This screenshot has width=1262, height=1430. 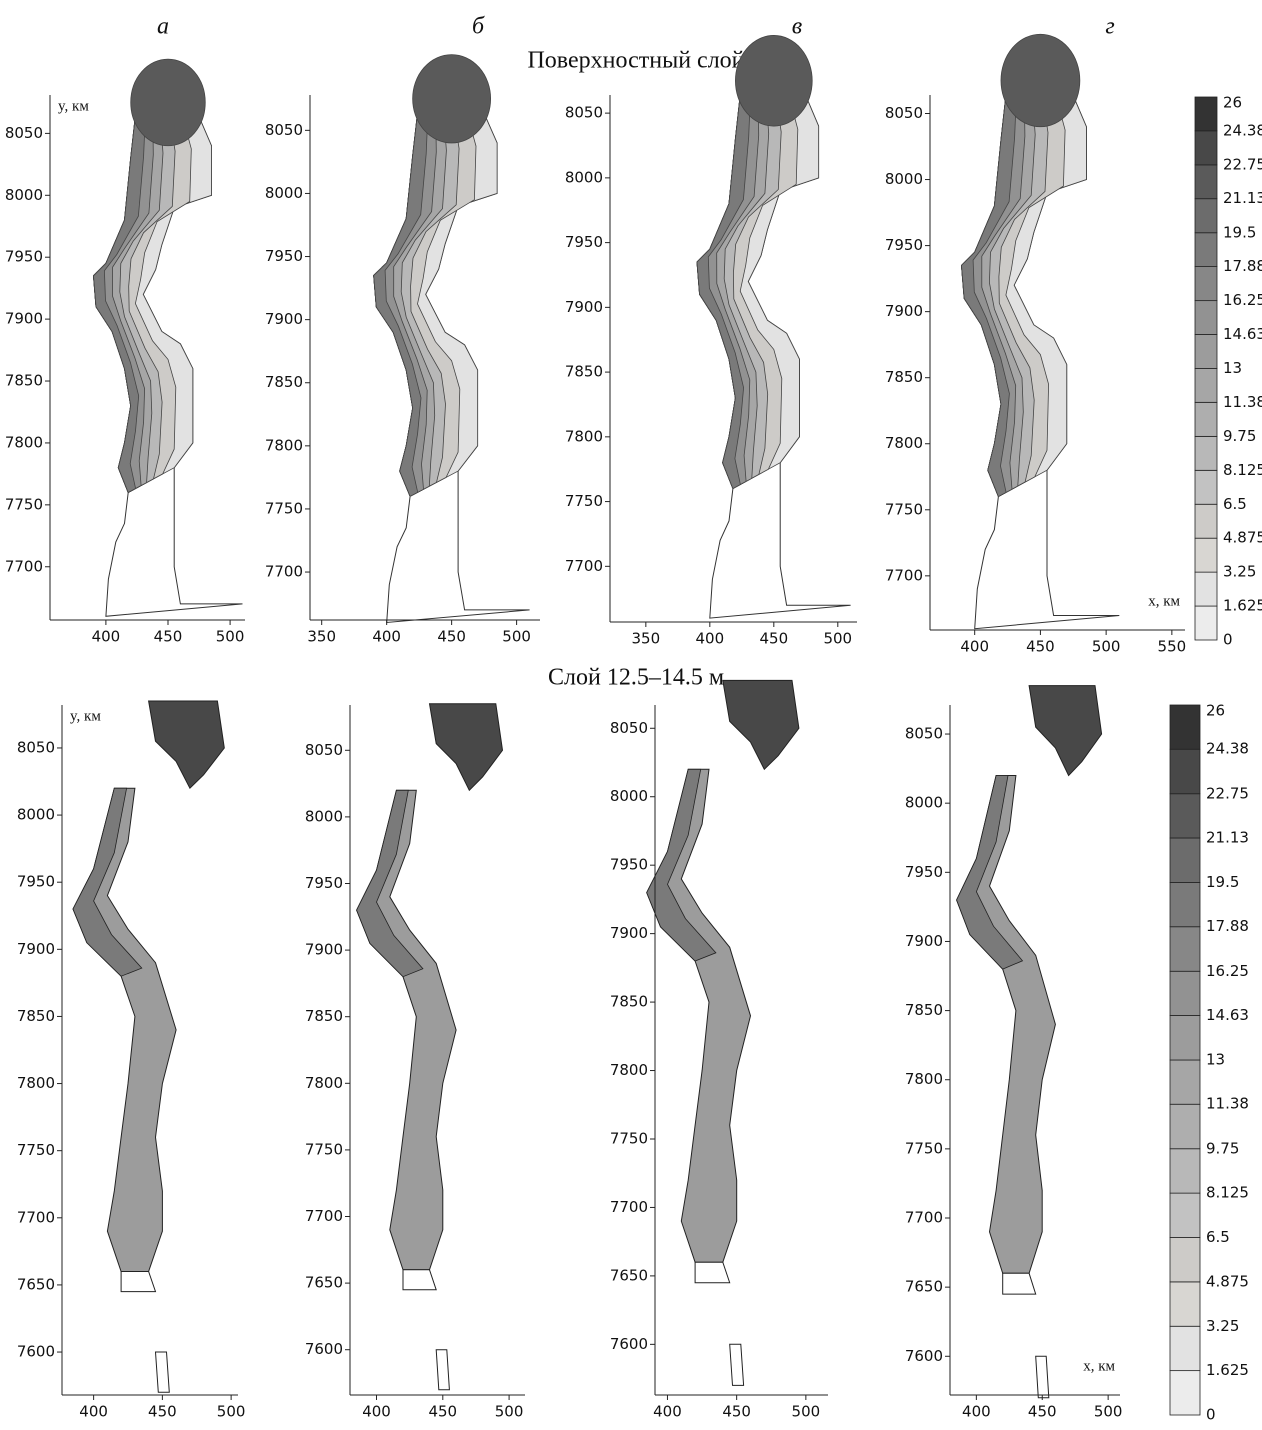 What do you see at coordinates (1239, 232) in the screenshot?
I see `colorbar-label: 19.5` at bounding box center [1239, 232].